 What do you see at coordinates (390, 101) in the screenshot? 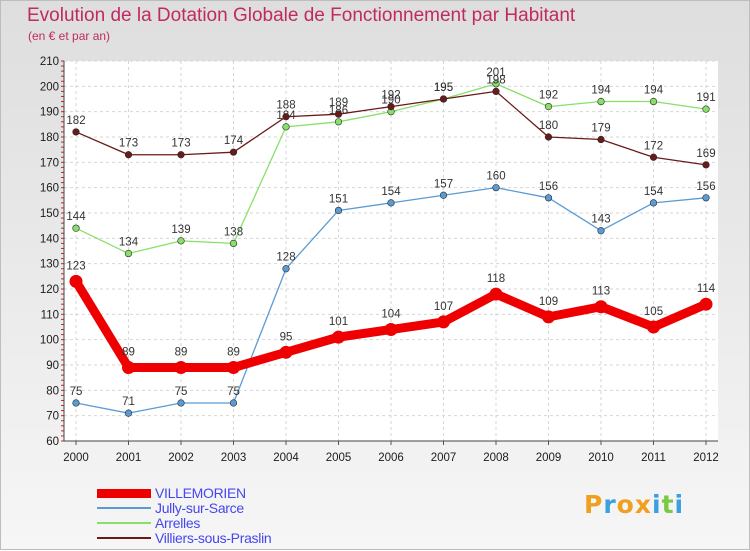
I see `data-label-arrelles: 190` at bounding box center [390, 101].